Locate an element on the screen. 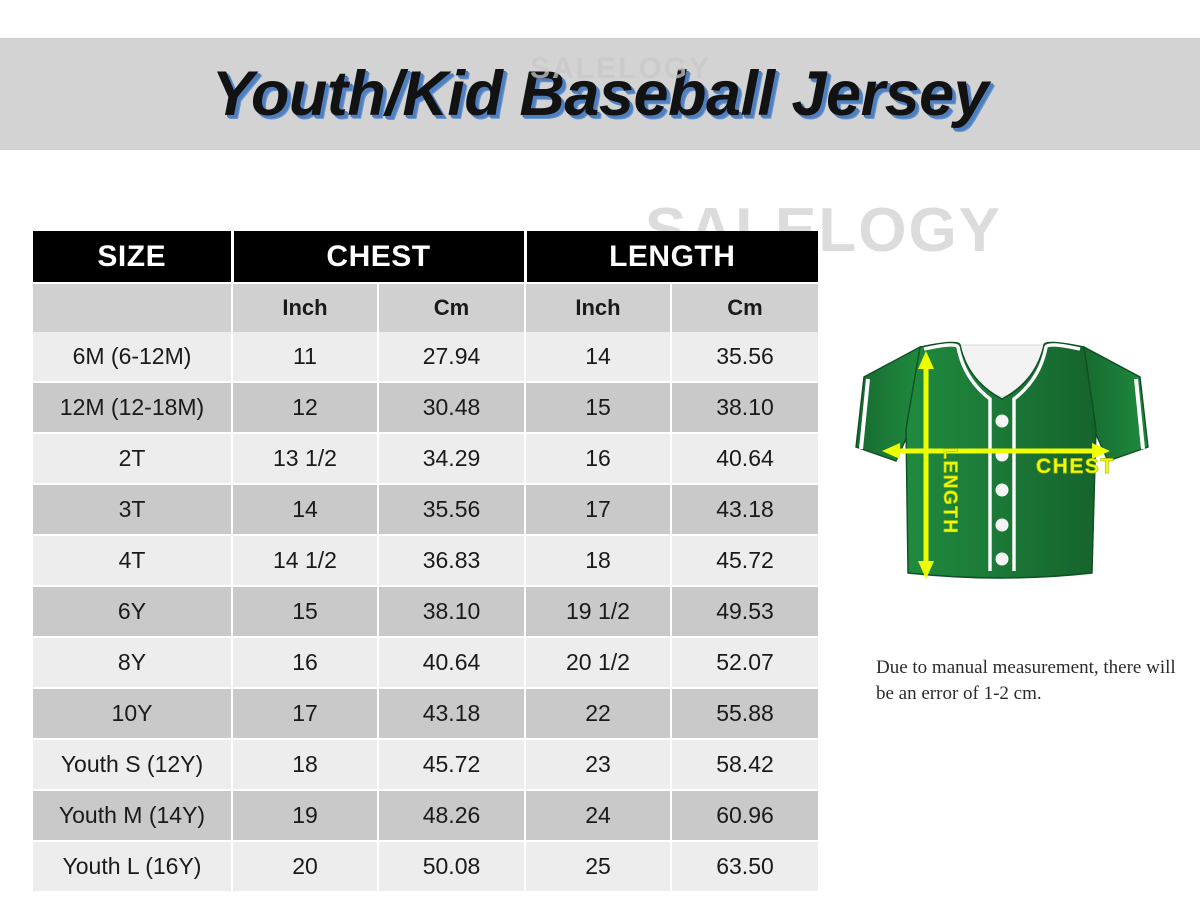  cell-length-cm: 40.64 is located at coordinates (745, 459).